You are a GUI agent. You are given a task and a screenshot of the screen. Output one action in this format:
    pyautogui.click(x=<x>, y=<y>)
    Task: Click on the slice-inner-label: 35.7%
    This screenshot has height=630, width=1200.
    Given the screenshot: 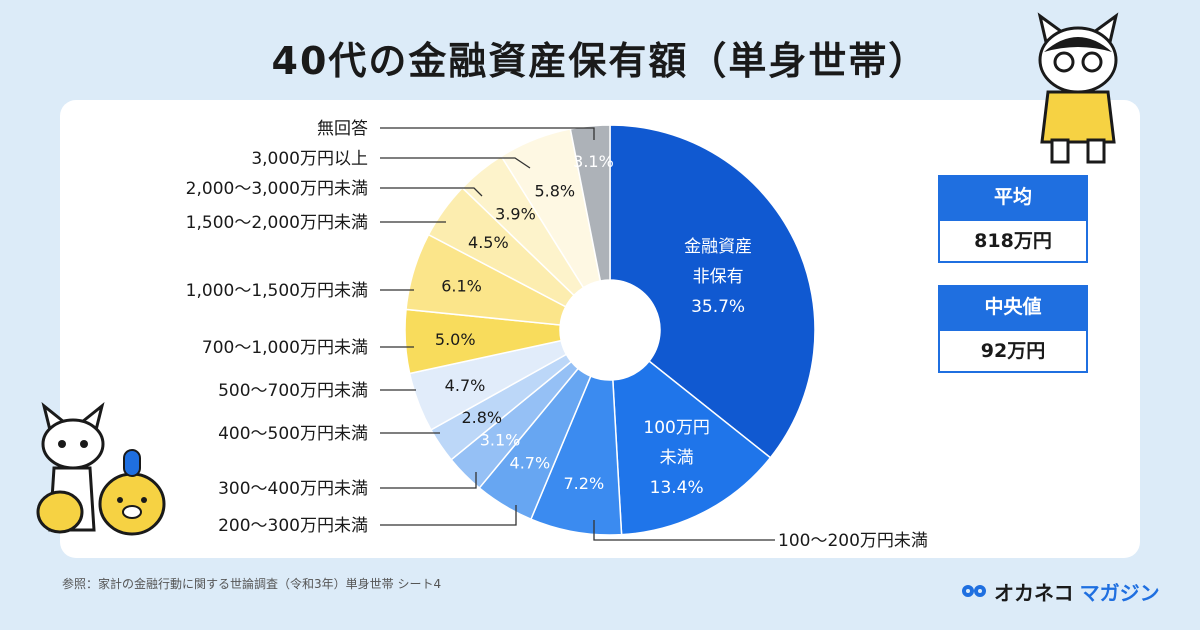 What is the action you would take?
    pyautogui.click(x=718, y=307)
    